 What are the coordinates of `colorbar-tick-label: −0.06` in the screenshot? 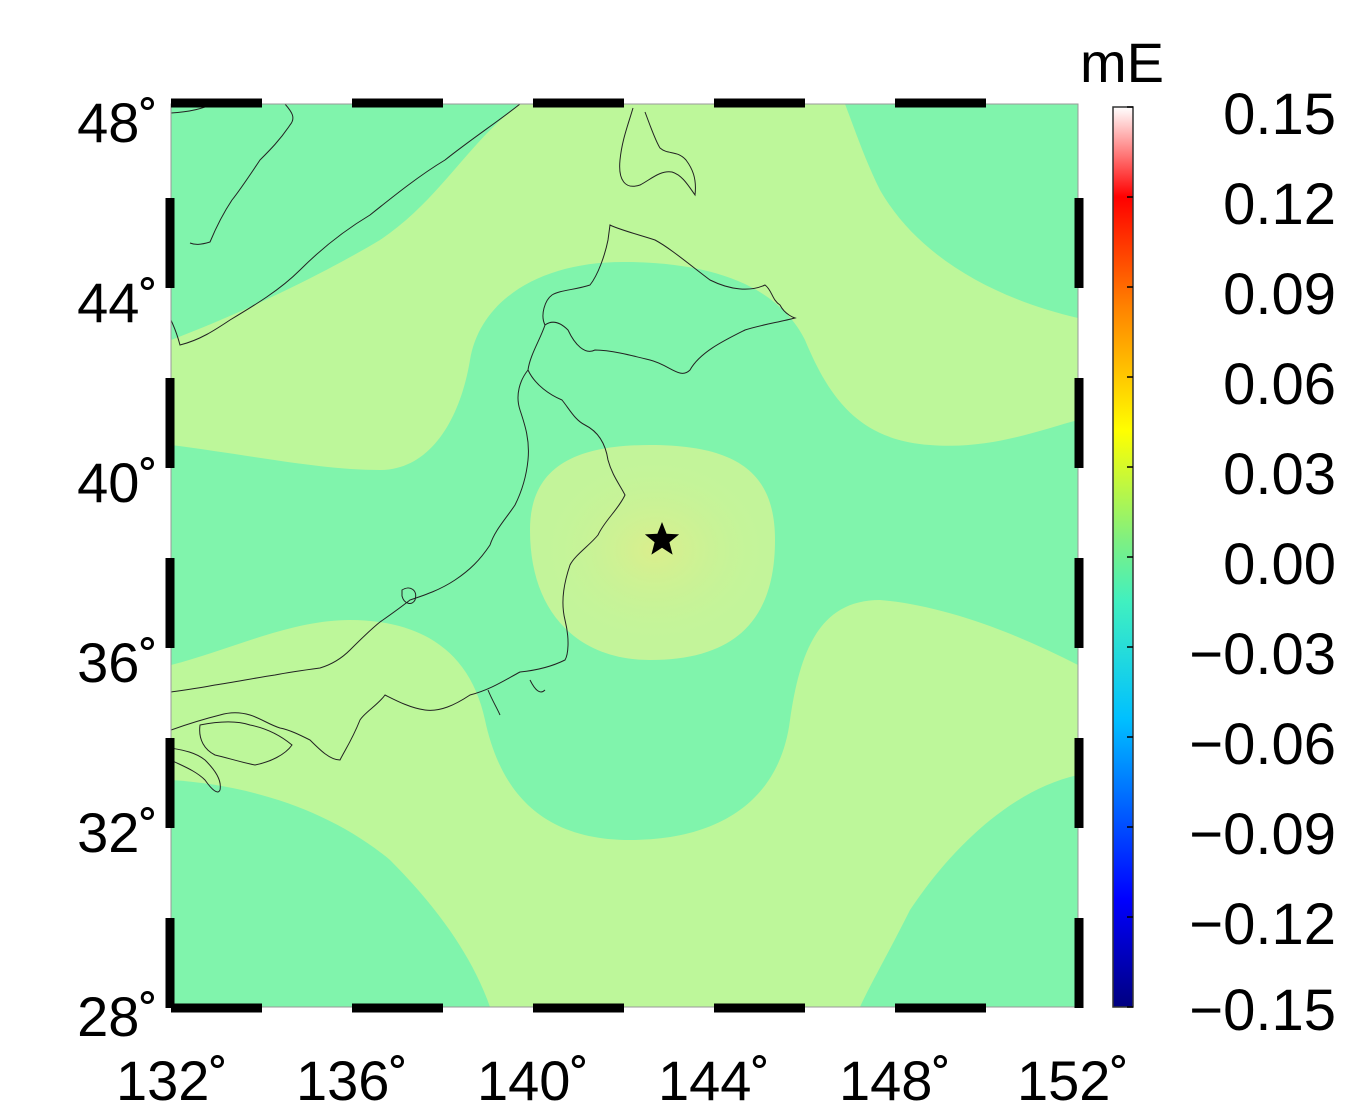 It's located at (1262, 744).